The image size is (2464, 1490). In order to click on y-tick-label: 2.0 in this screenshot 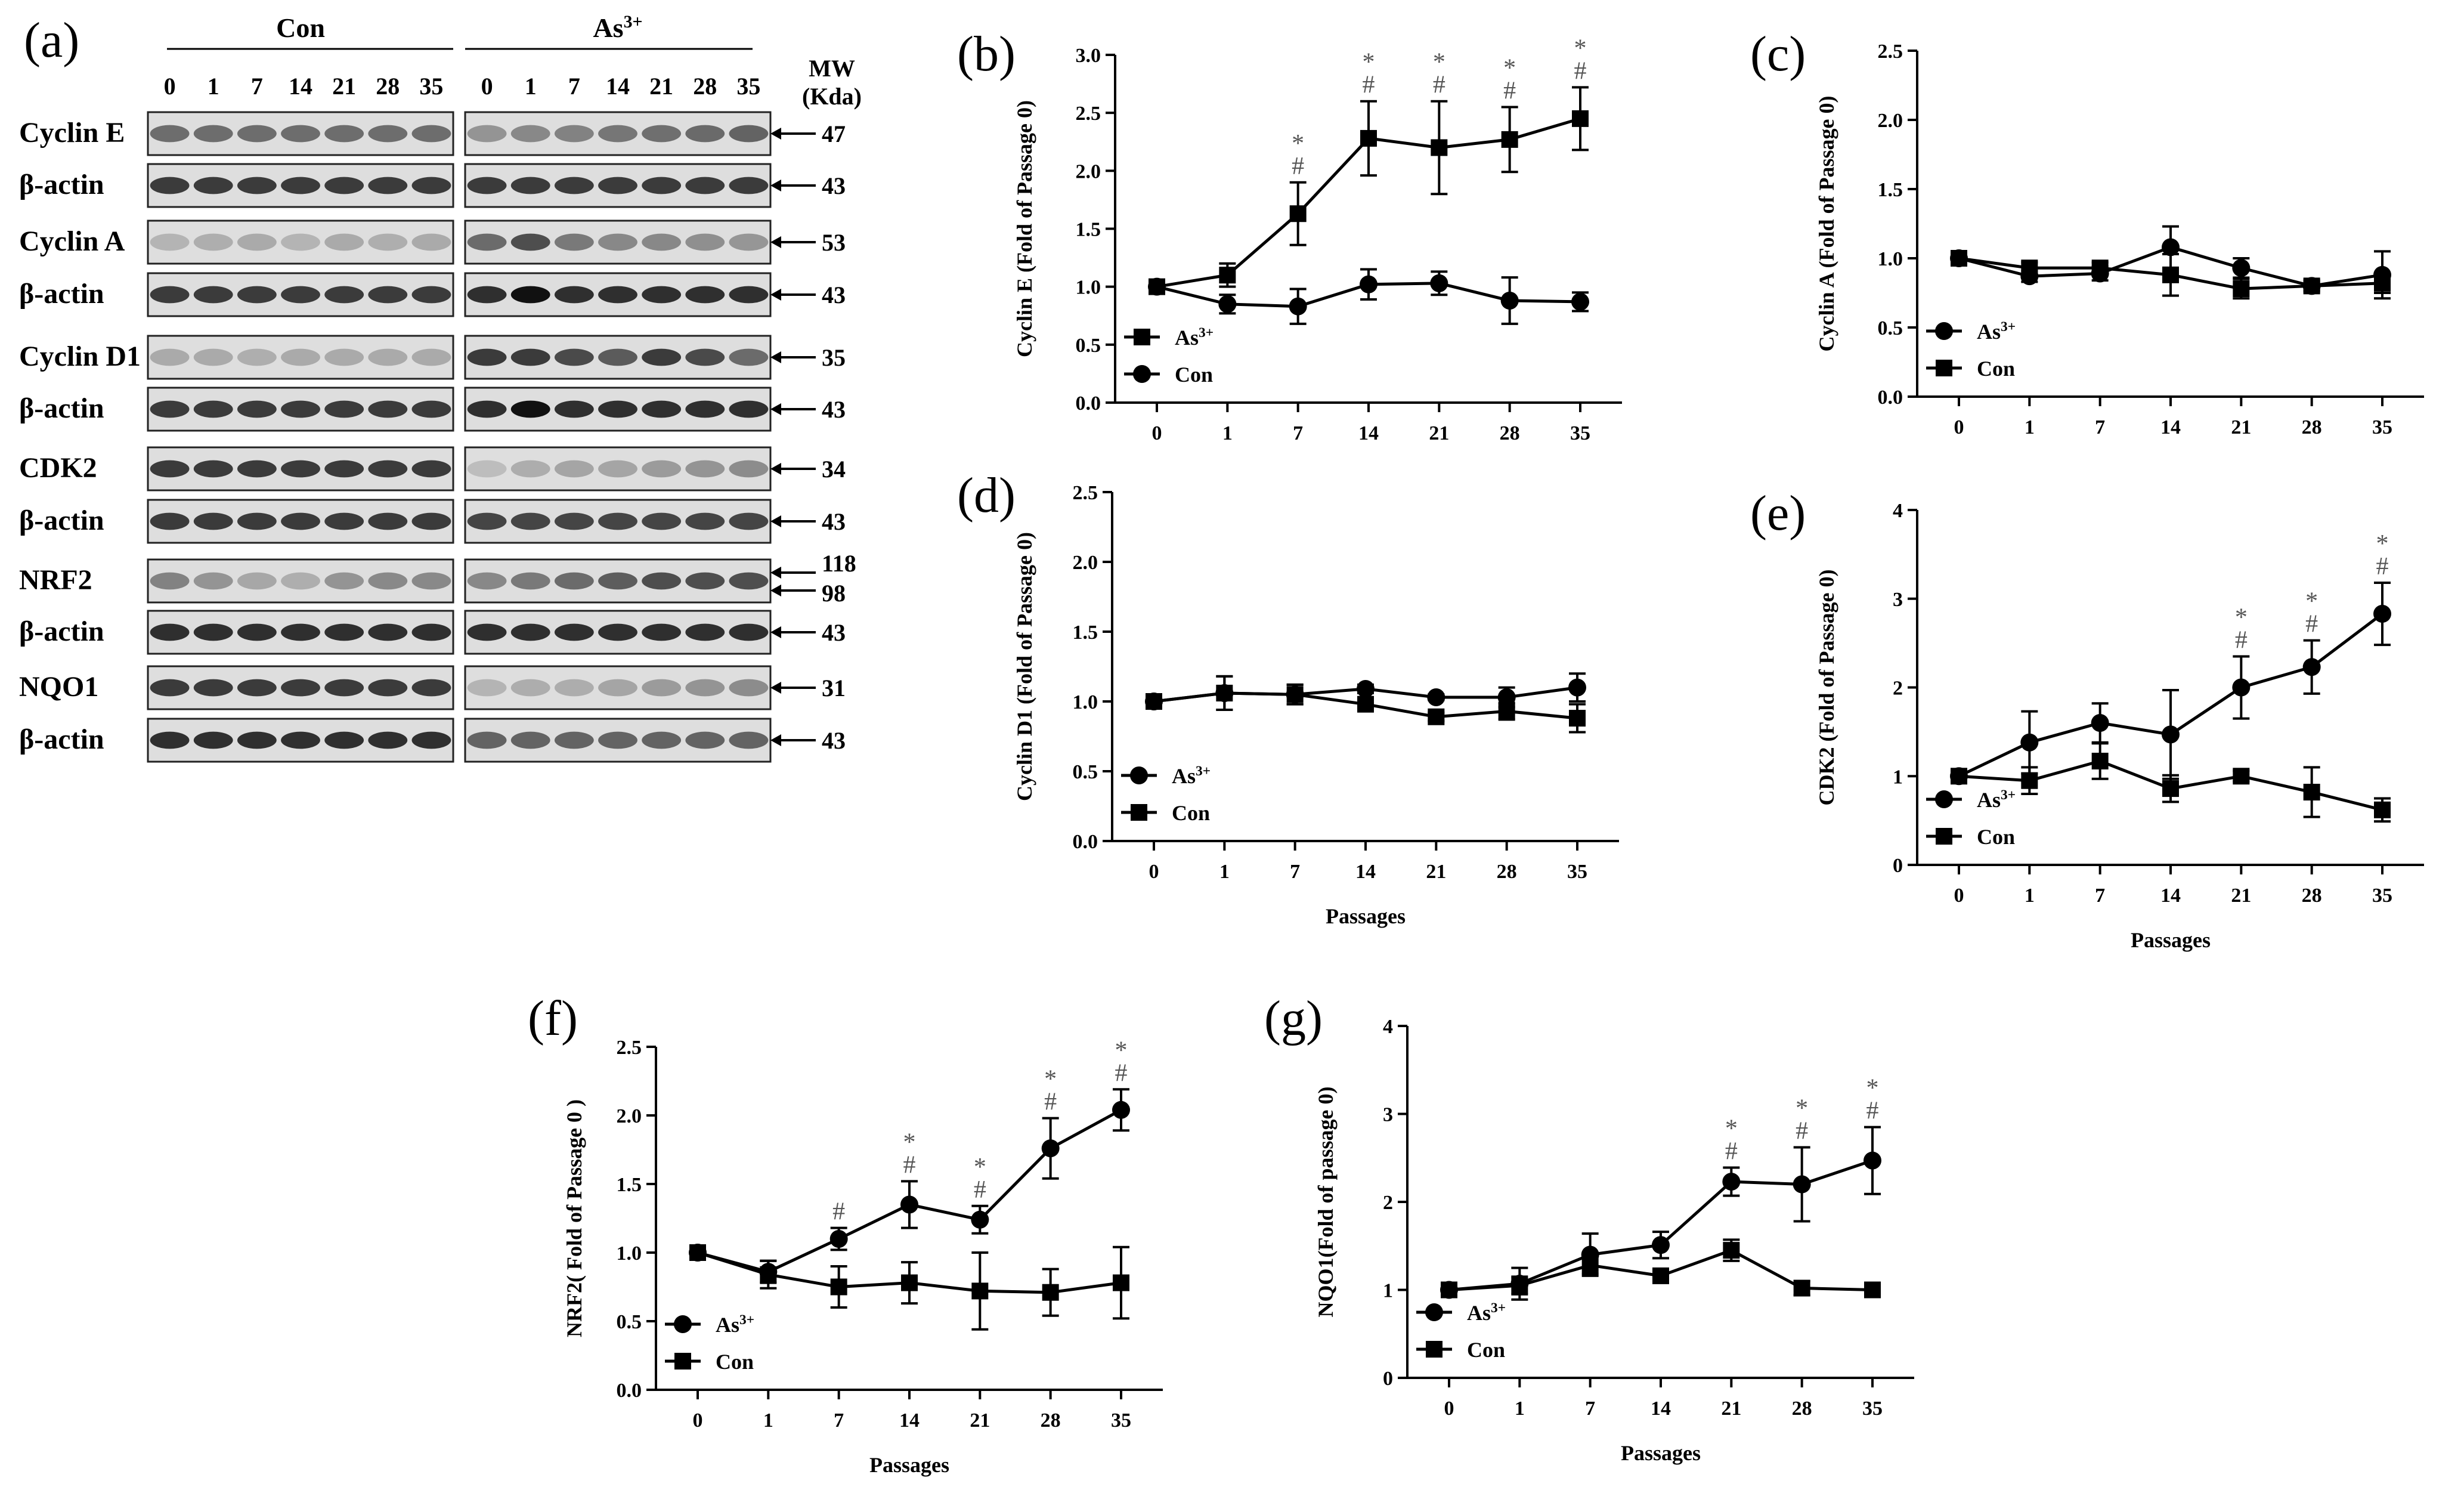, I will do `click(630, 1116)`.